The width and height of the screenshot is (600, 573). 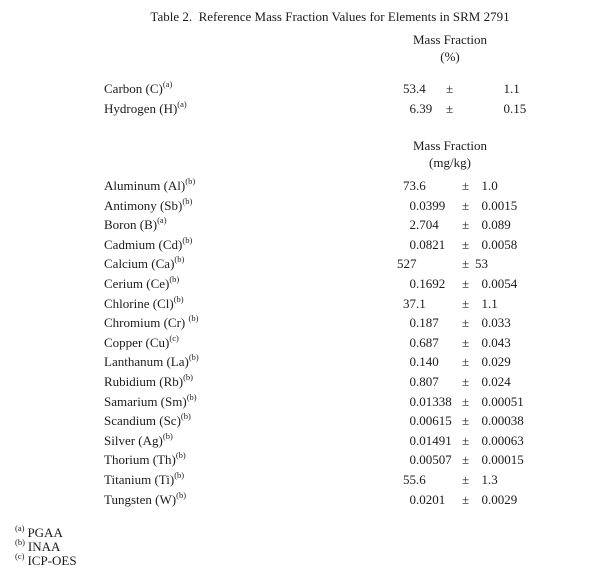 What do you see at coordinates (506, 401) in the screenshot?
I see `uncertainty-frac: .00051` at bounding box center [506, 401].